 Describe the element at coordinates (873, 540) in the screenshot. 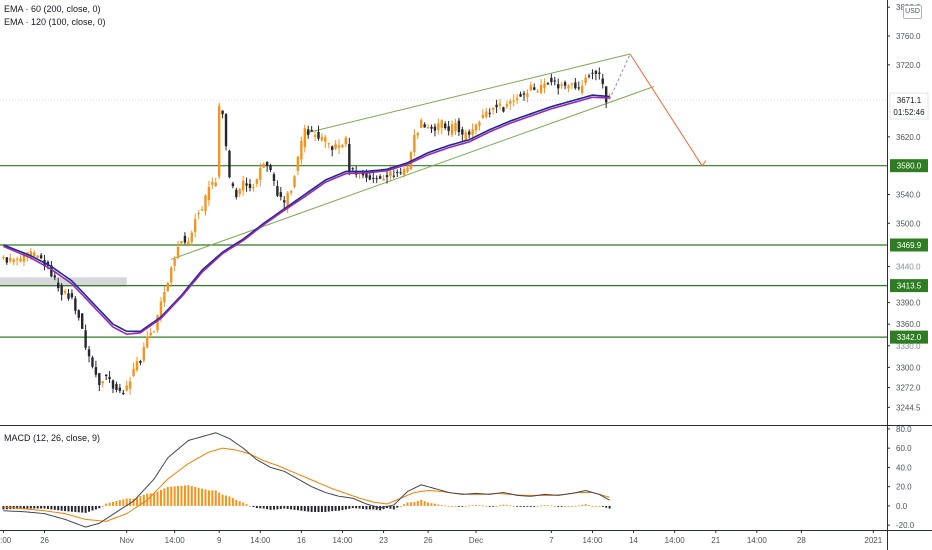

I see `time-tick-label: 2021` at that location.